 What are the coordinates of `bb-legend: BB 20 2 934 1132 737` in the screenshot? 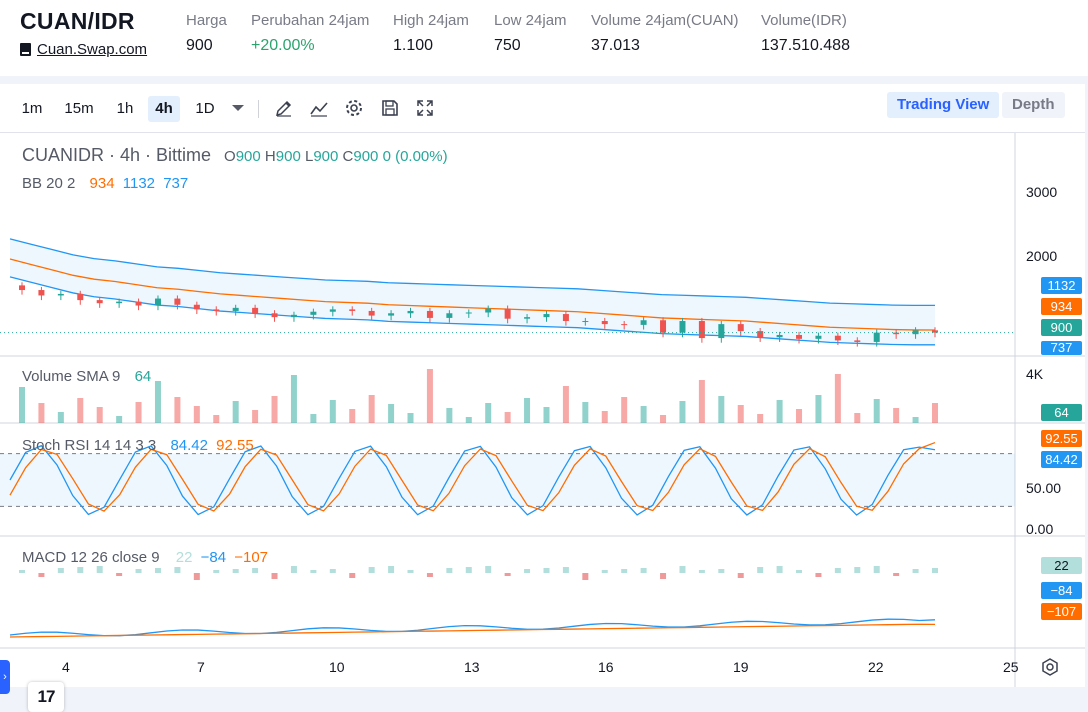 It's located at (105, 183).